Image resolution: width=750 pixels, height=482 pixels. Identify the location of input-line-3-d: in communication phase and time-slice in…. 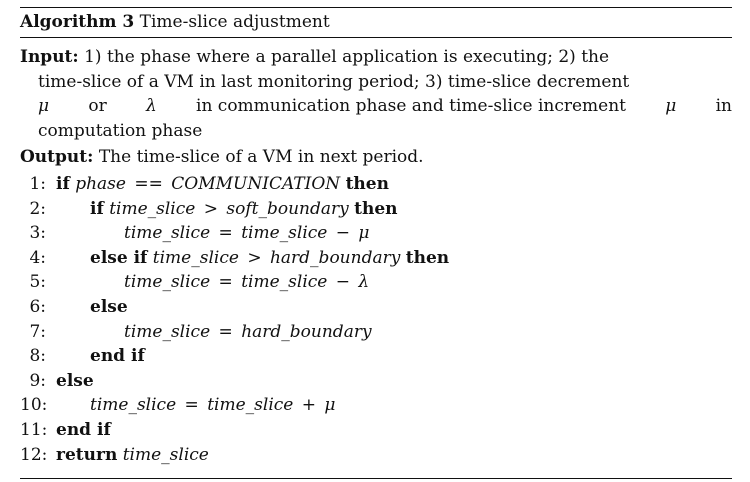
(411, 106).